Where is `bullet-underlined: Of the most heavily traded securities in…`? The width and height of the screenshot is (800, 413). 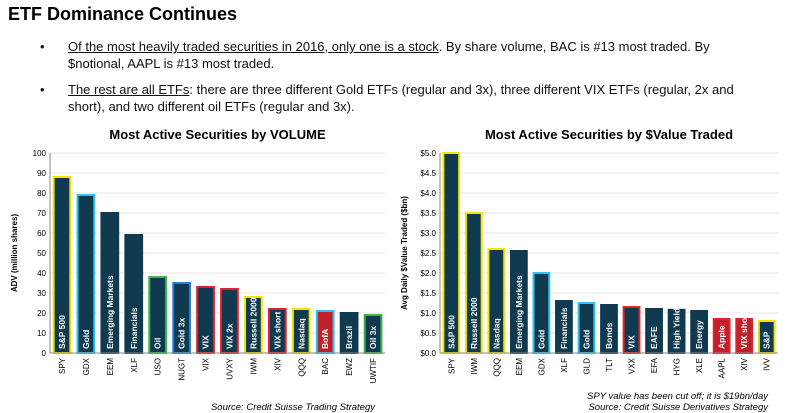 bullet-underlined: Of the most heavily traded securities in… is located at coordinates (253, 46).